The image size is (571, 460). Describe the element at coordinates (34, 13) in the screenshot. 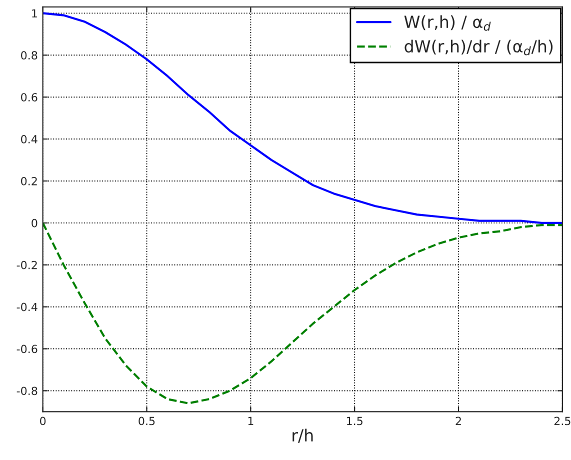

I see `y-tick-label: 1` at that location.